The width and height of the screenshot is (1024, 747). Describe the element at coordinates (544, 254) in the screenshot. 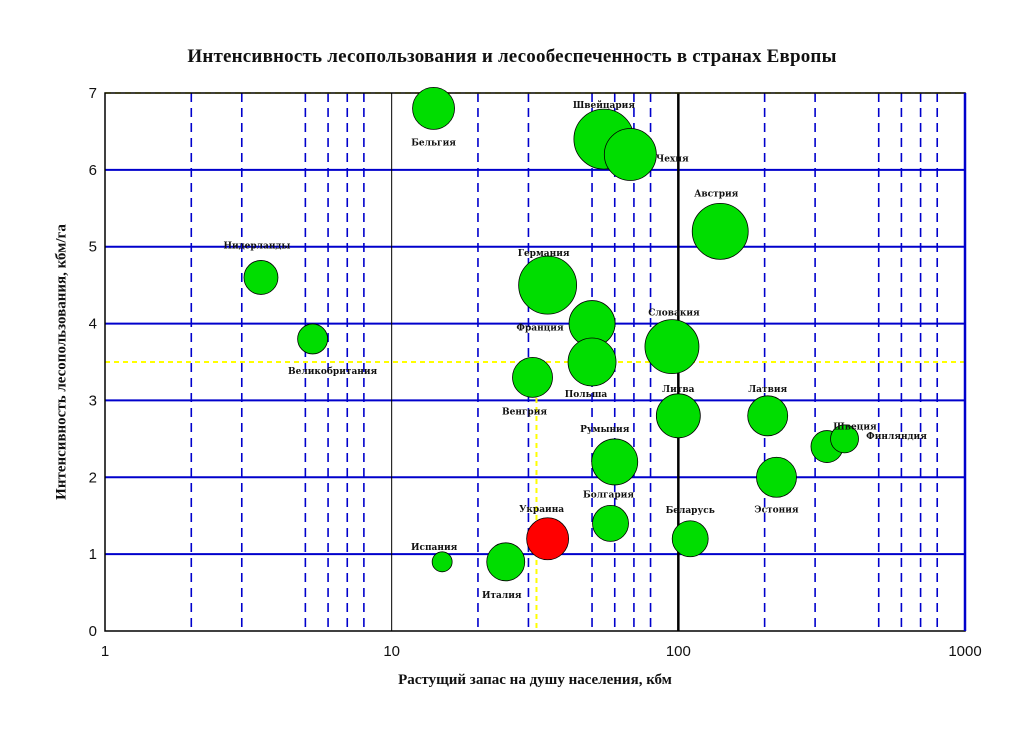

I see `bubble-label: Германия` at that location.